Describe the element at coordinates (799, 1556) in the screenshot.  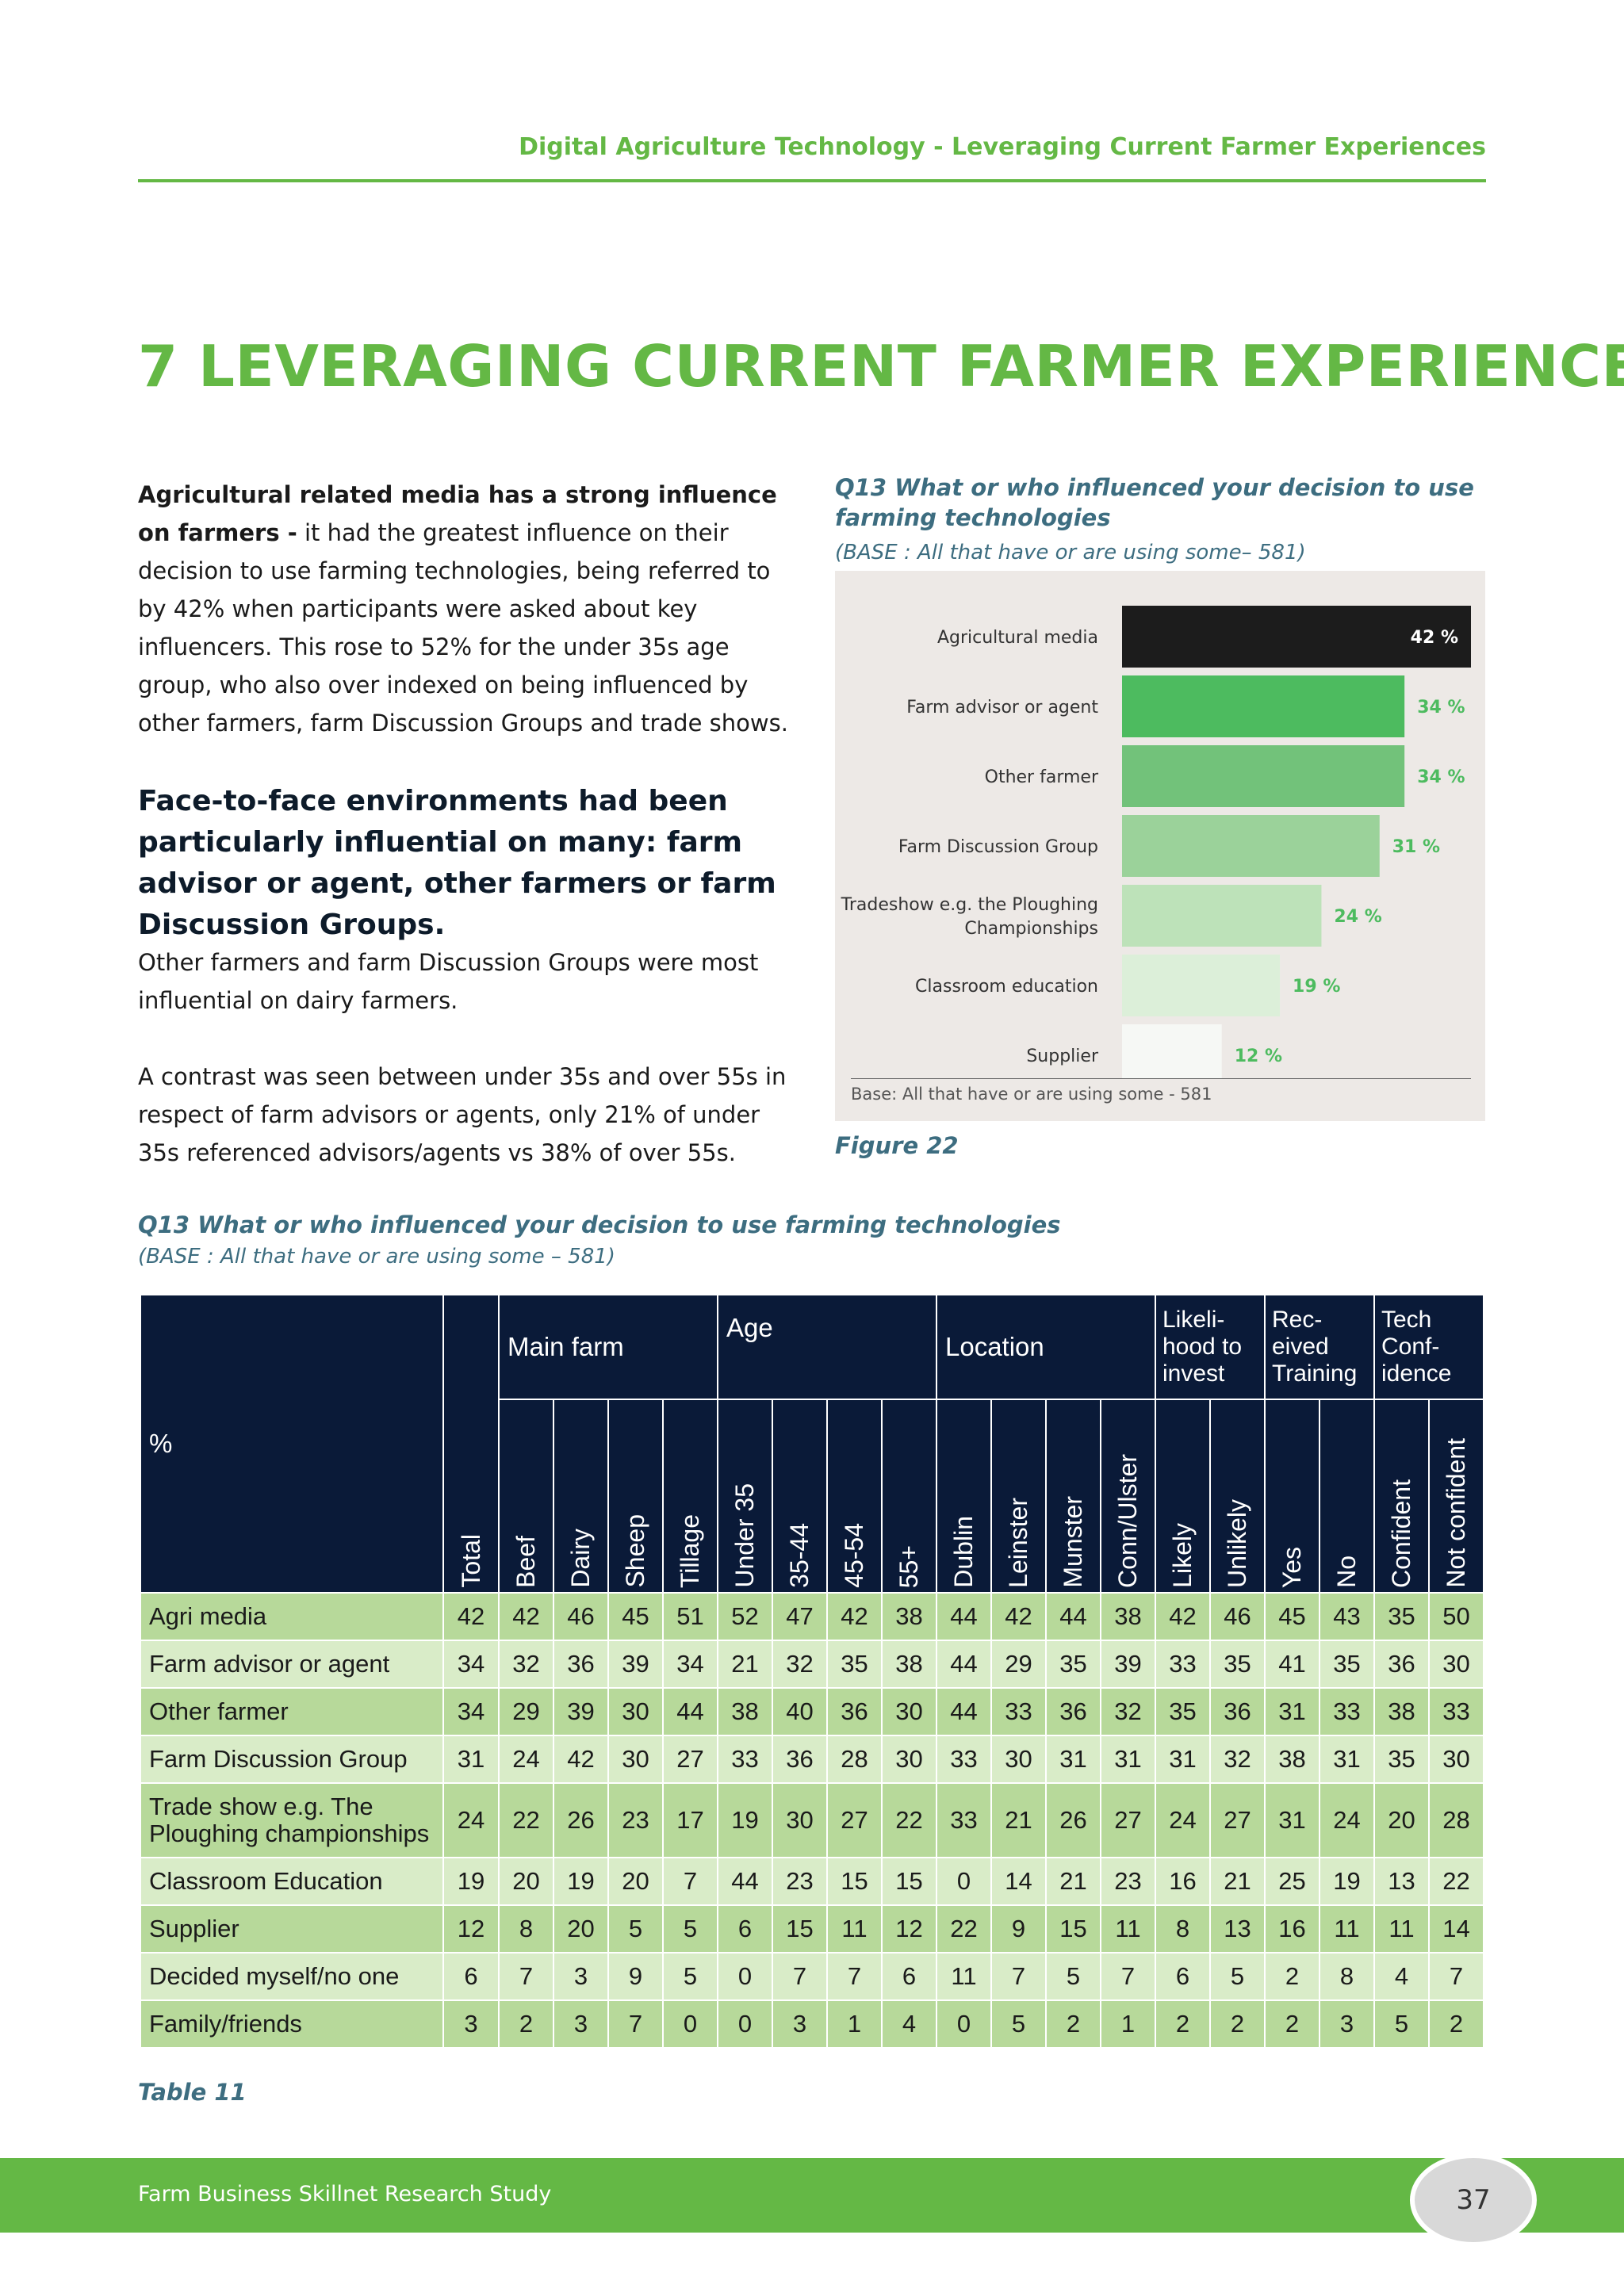
I see `col-label: 35-44` at that location.